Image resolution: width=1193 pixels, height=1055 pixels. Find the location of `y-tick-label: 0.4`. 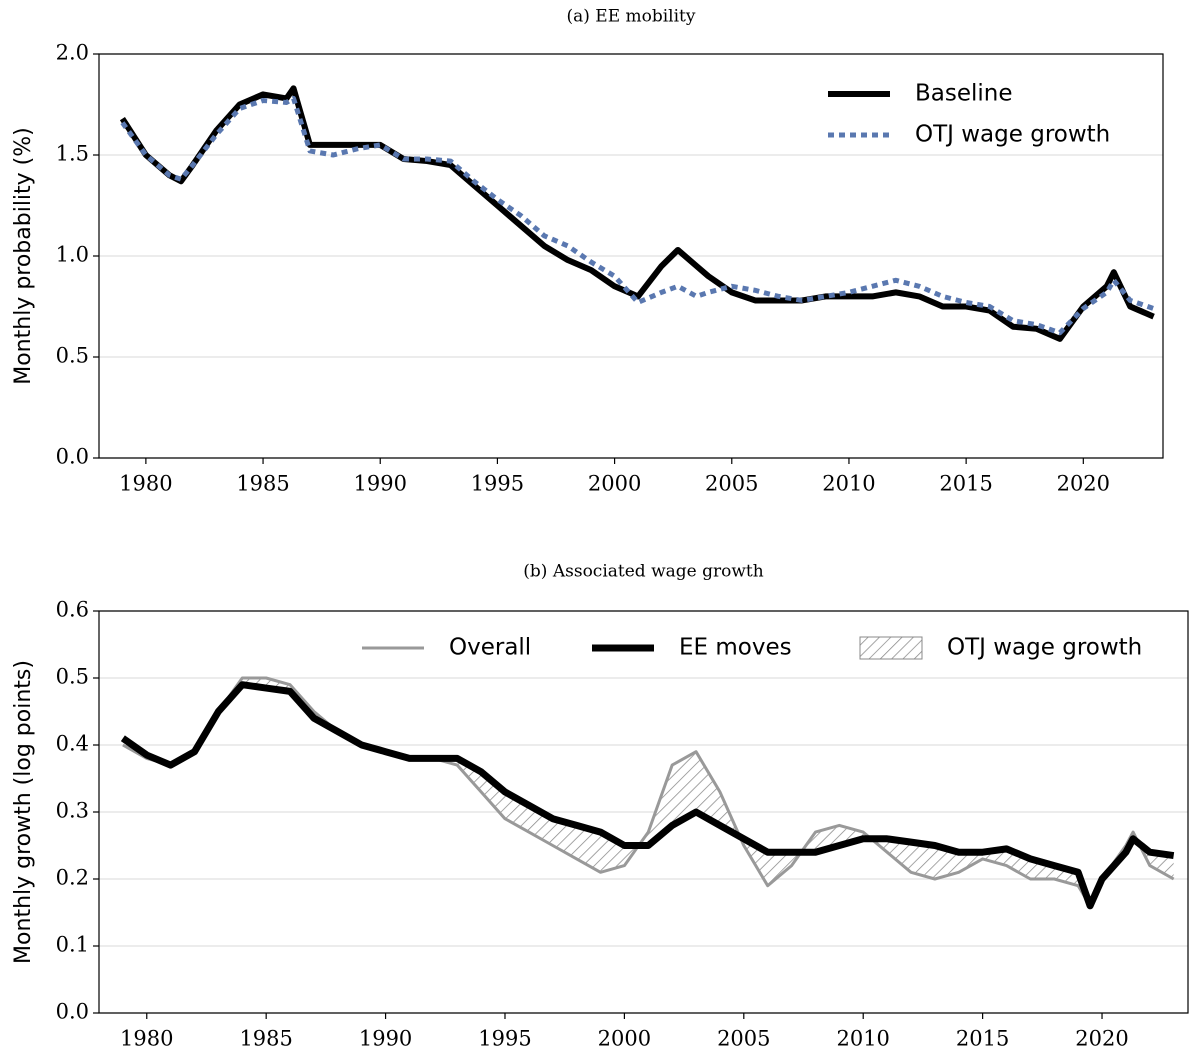

y-tick-label: 0.4 is located at coordinates (72, 744).